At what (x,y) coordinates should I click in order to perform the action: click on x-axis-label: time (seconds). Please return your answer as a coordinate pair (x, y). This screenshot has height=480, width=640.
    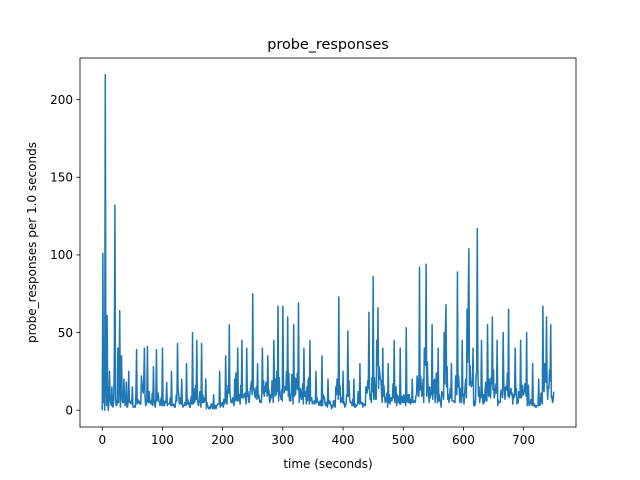
    Looking at the image, I should click on (327, 464).